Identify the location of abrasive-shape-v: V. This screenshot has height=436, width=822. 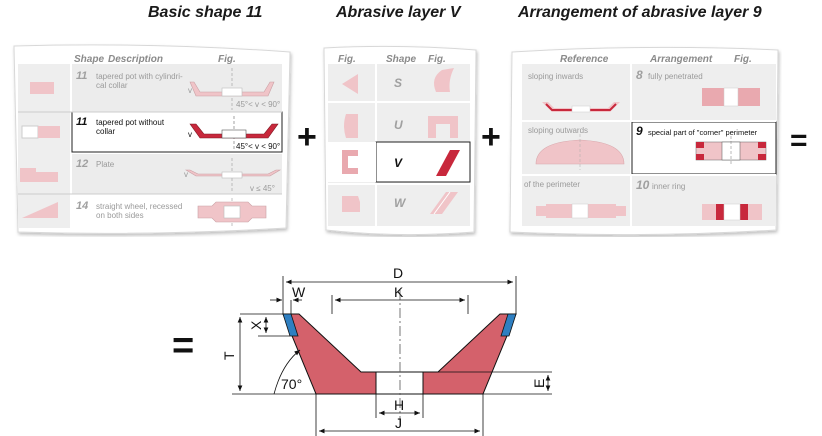
(398, 163).